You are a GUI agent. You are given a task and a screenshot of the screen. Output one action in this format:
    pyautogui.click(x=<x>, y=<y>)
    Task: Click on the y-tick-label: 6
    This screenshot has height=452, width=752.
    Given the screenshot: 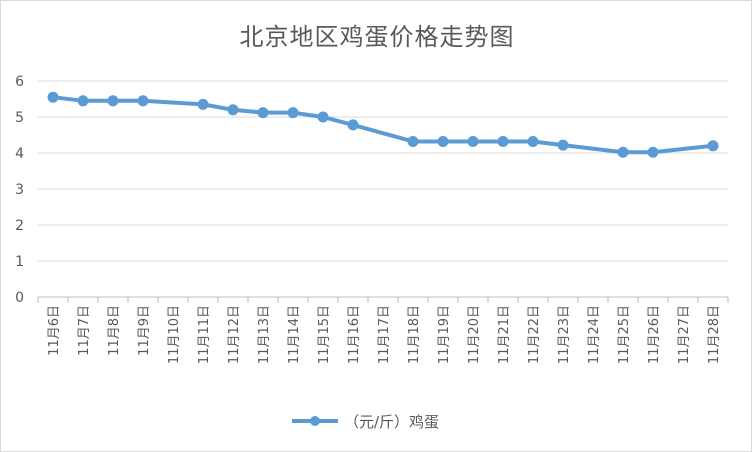 What is the action you would take?
    pyautogui.click(x=19, y=82)
    